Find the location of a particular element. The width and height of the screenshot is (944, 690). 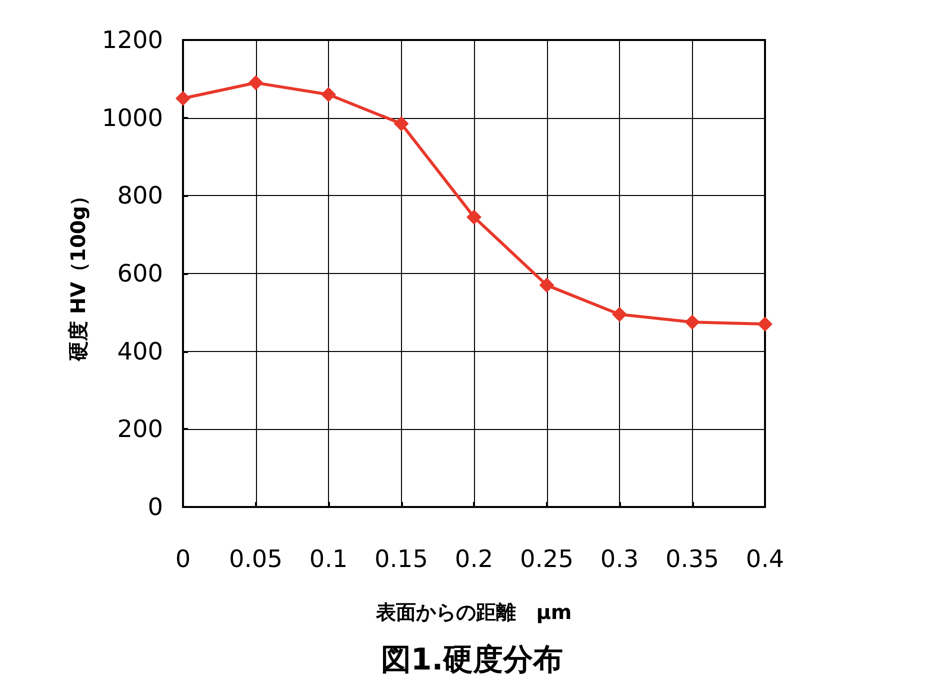

y-tick-label: 400 is located at coordinates (140, 351).